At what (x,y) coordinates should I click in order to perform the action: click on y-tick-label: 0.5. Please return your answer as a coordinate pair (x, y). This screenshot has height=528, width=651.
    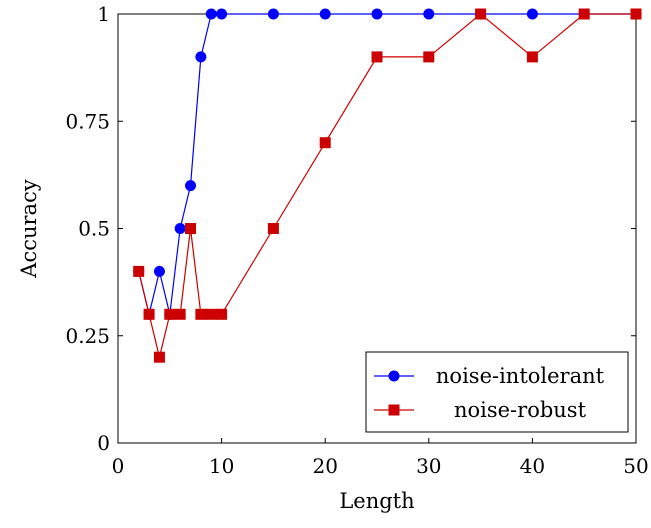
    Looking at the image, I should click on (94, 229).